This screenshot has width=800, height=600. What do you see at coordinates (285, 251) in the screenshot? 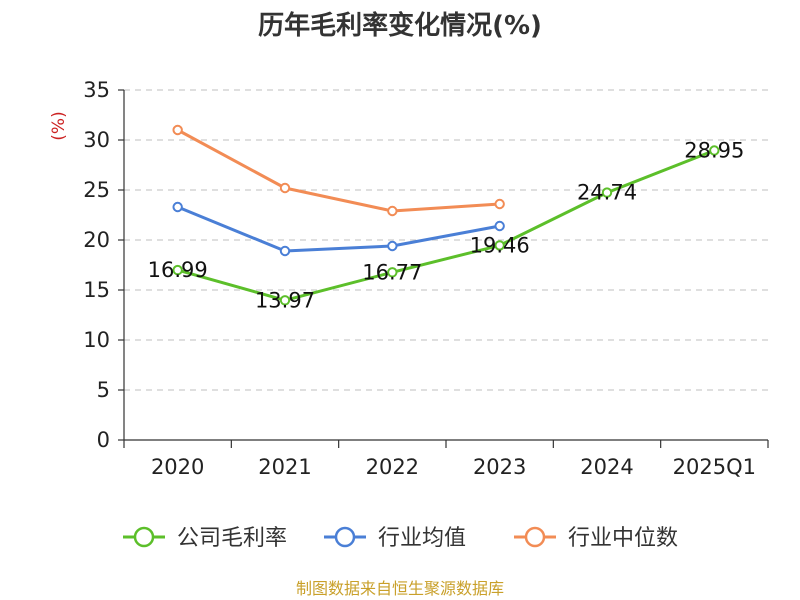
I see `data-point-s1-2021` at bounding box center [285, 251].